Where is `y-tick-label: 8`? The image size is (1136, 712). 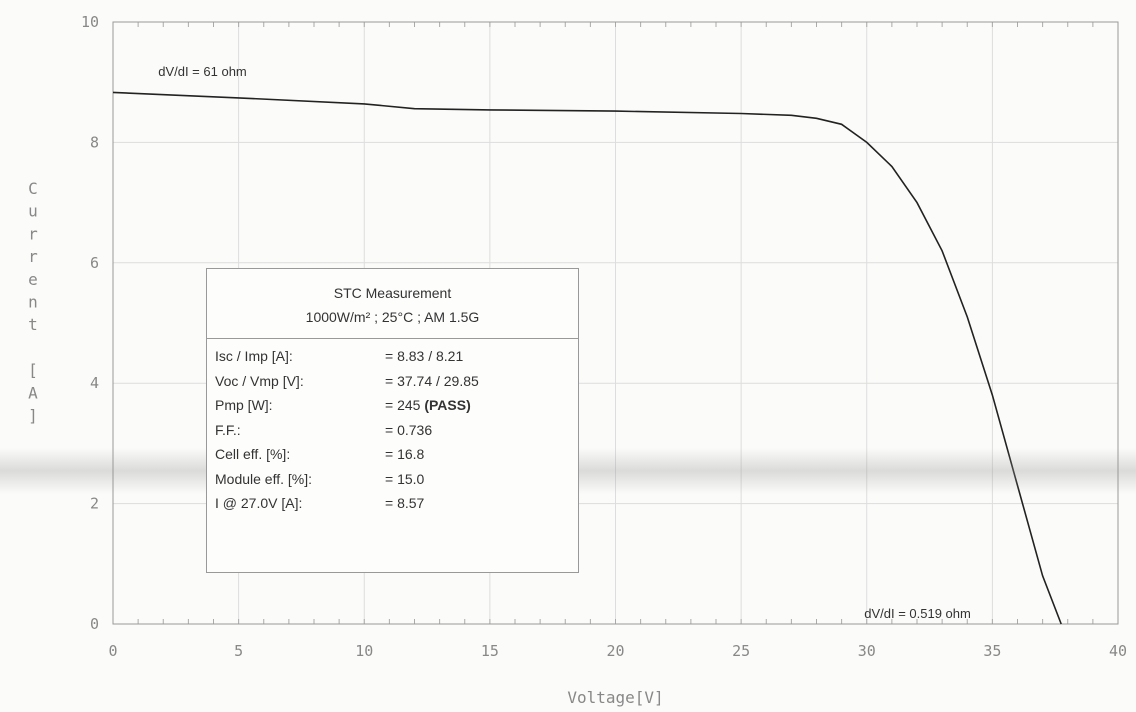 y-tick-label: 8 is located at coordinates (94, 142).